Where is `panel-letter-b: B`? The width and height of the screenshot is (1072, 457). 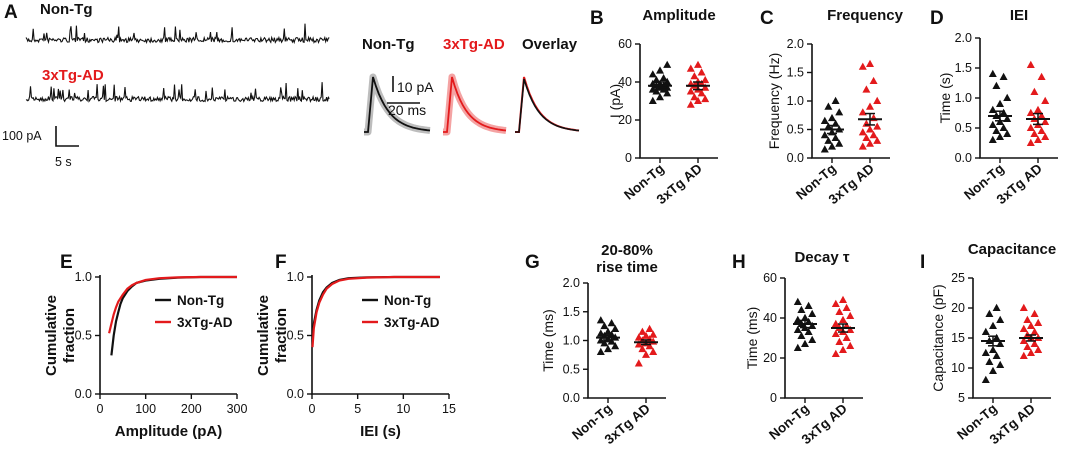 panel-letter-b: B is located at coordinates (597, 18).